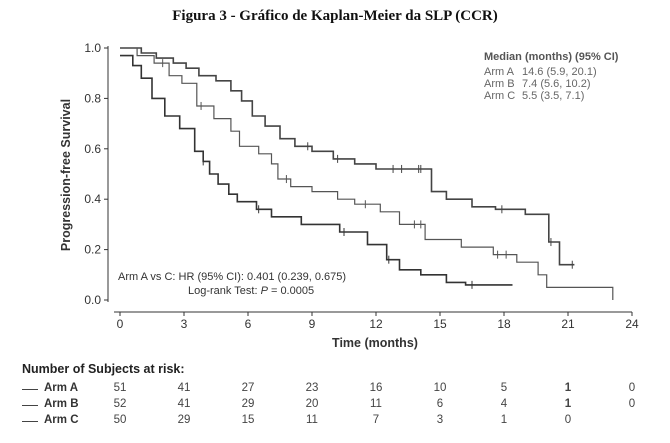 The image size is (670, 443). I want to click on legend-median: 14.6 (5.9, 20.1), so click(559, 72).